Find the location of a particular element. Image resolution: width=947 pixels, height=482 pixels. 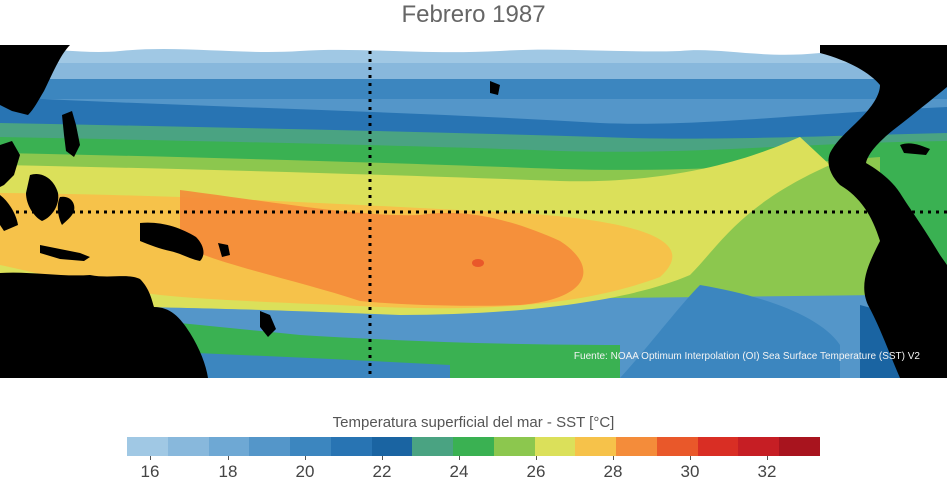

colorbar is located at coordinates (474, 446).